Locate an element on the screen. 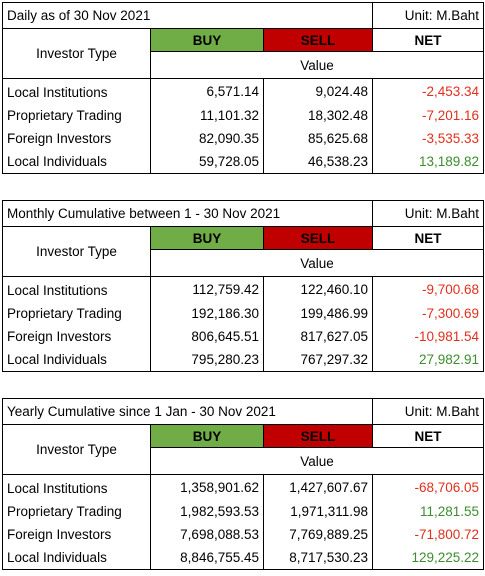  sell-value: 767,297.32 is located at coordinates (318, 360).